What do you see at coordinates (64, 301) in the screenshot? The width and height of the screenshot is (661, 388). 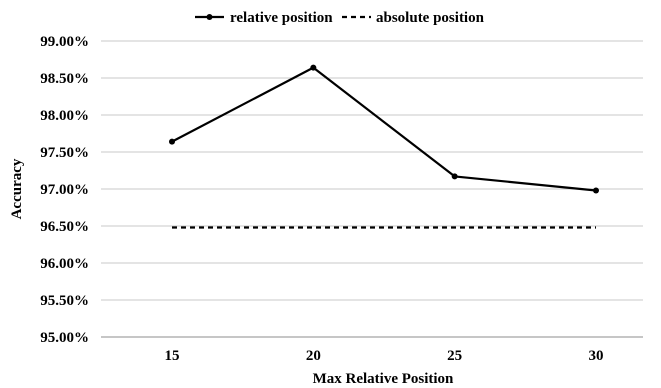 I see `y-tick-label: 95.50%` at bounding box center [64, 301].